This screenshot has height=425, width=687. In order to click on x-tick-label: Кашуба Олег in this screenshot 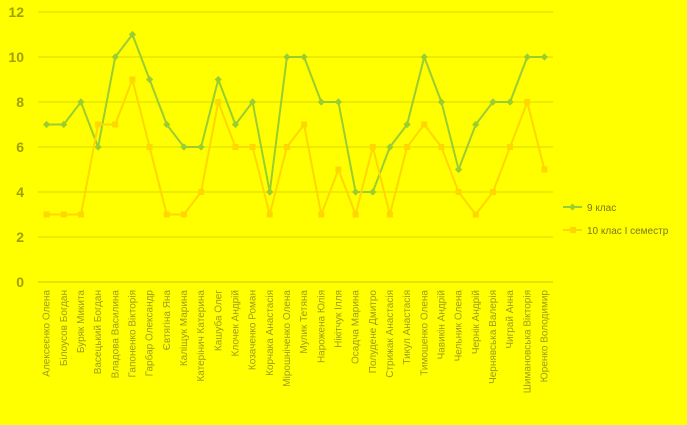, I will do `click(218, 320)`.